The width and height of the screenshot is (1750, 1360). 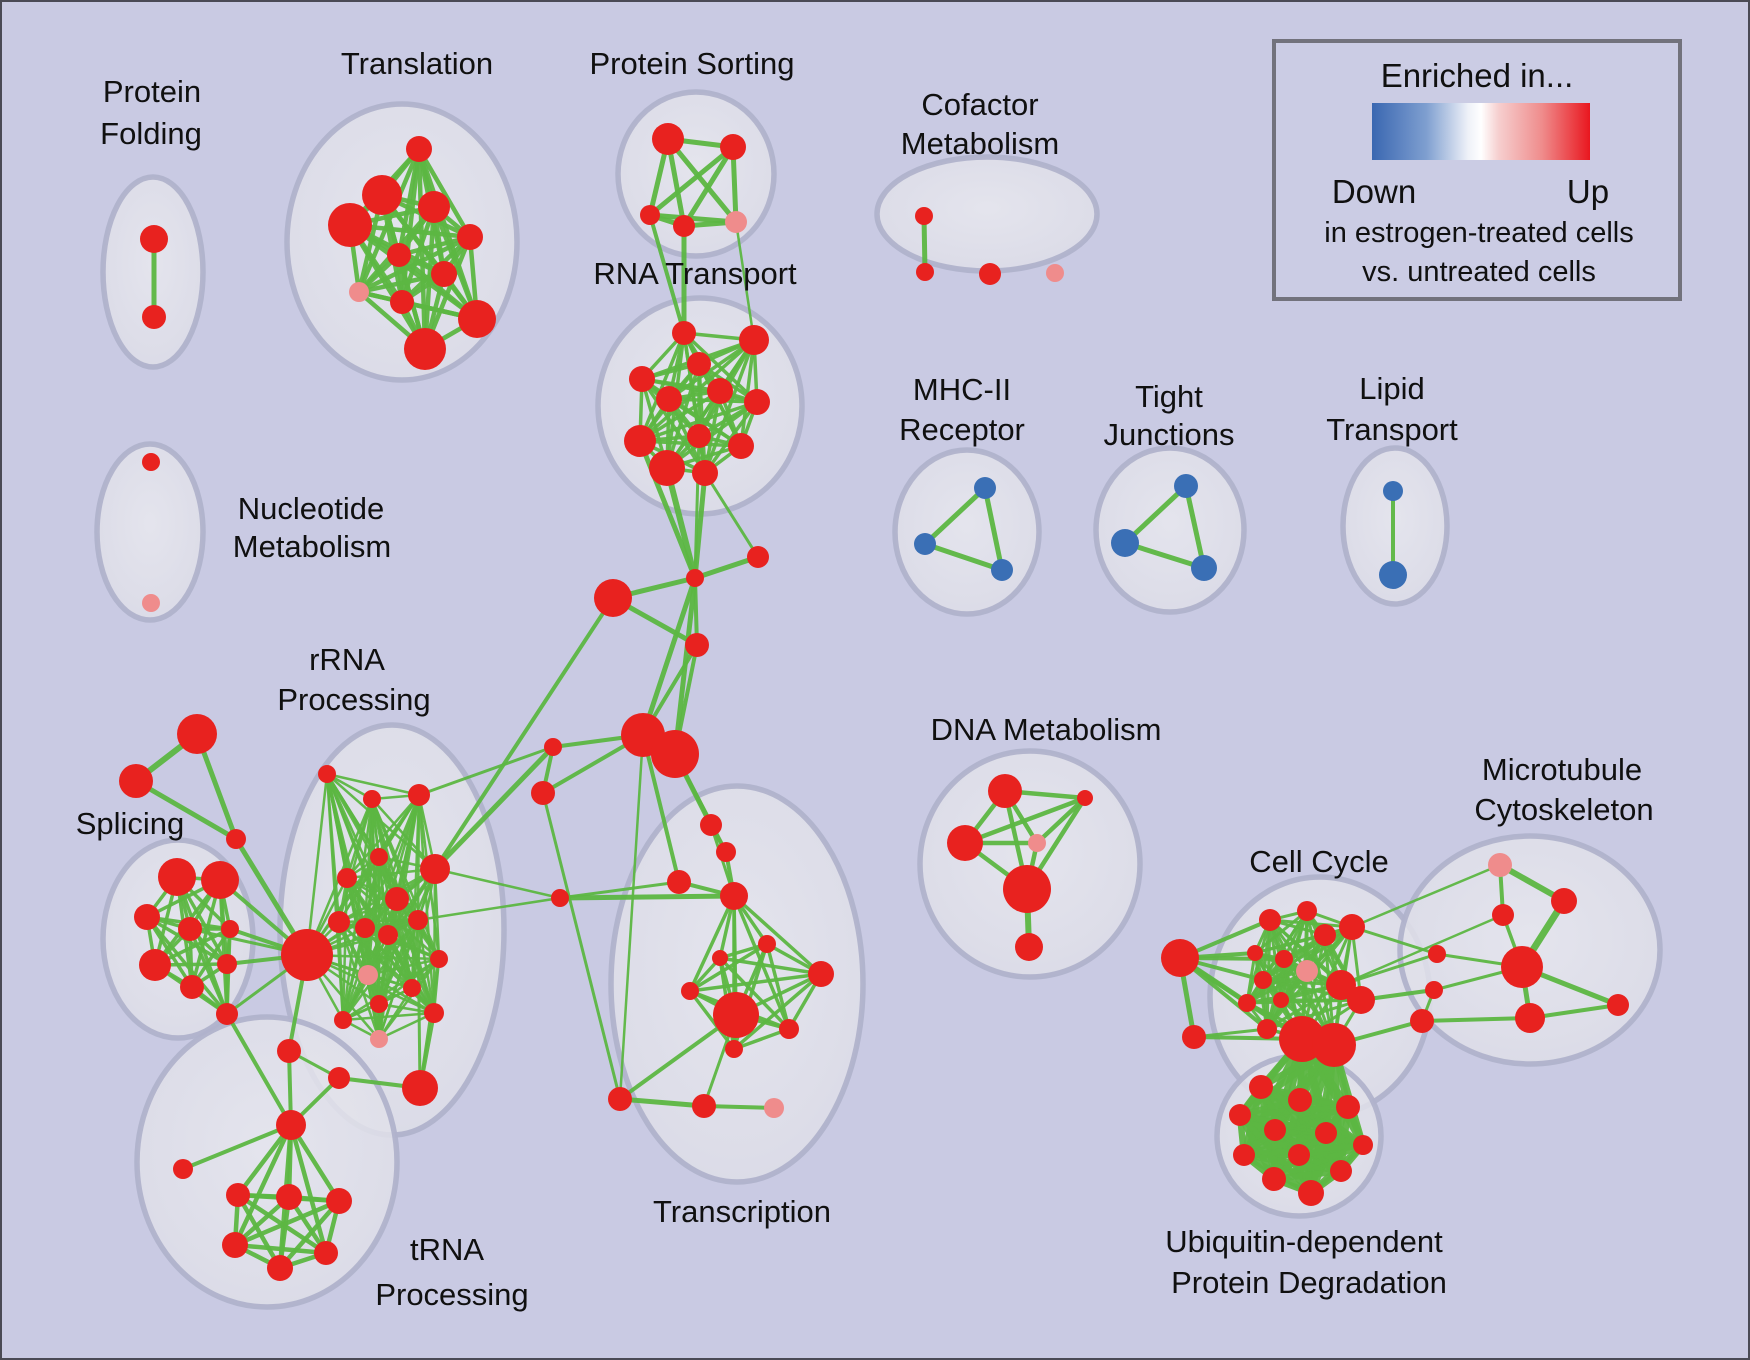 I want to click on network-node-x9, so click(x=736, y=1015).